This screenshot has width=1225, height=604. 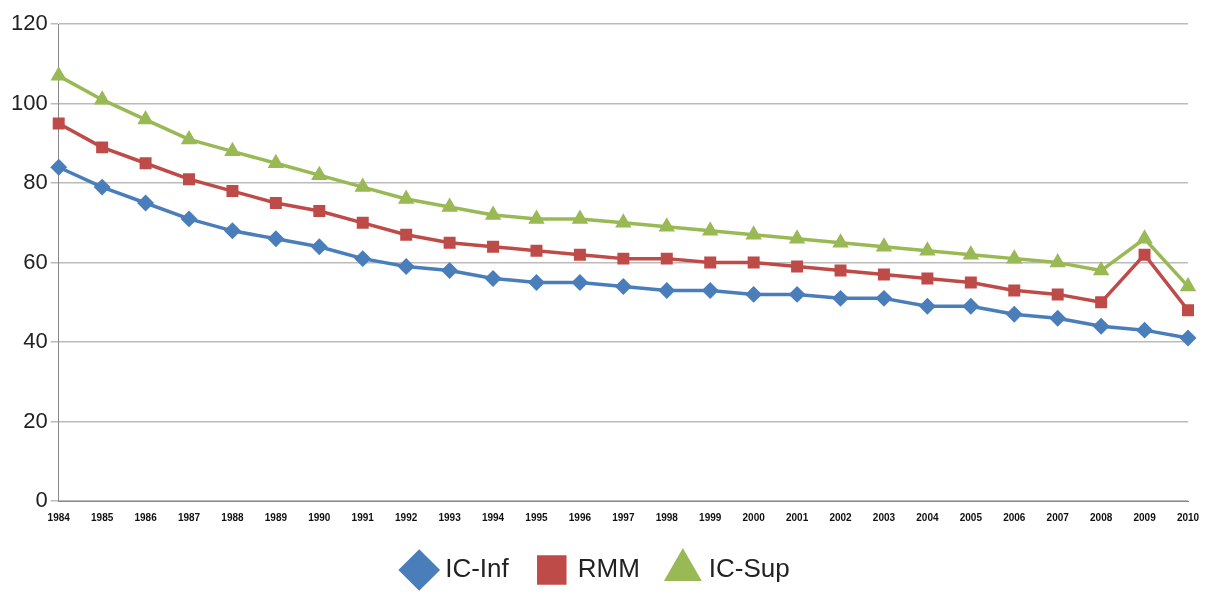 What do you see at coordinates (477, 568) in the screenshot?
I see `legend-label: IC-Inf` at bounding box center [477, 568].